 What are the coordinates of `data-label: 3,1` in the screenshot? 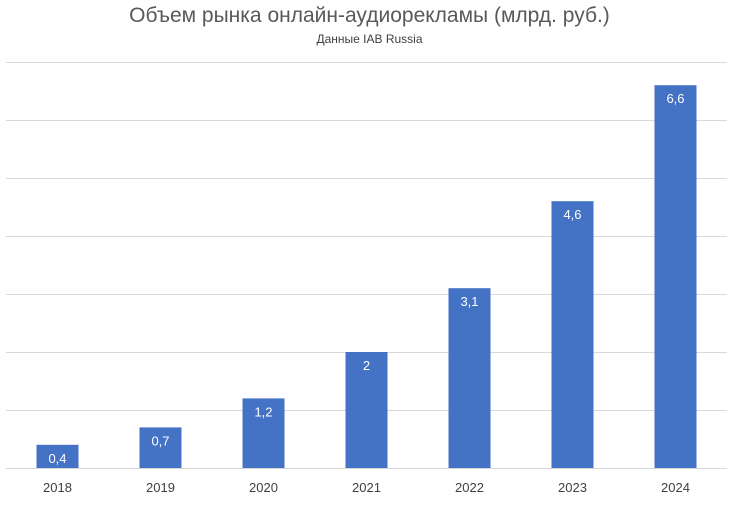 It's located at (469, 301).